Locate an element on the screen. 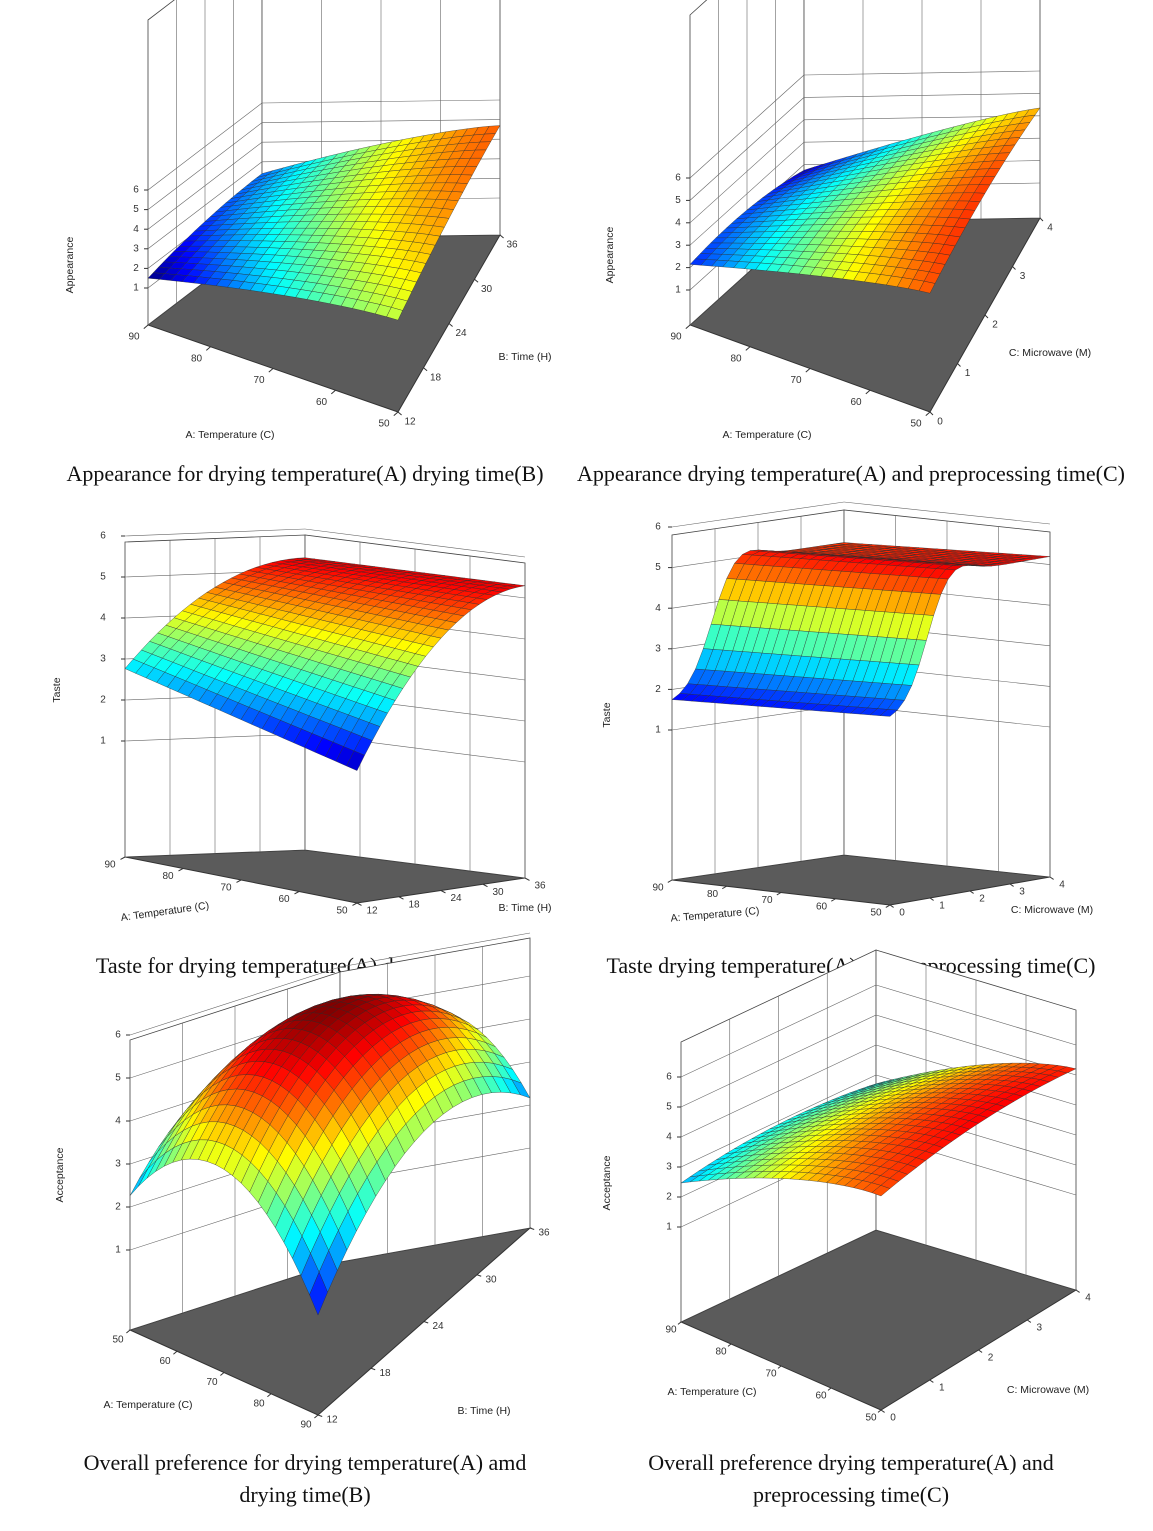 The image size is (1153, 1531). z-axis-label: Taste is located at coordinates (607, 714).